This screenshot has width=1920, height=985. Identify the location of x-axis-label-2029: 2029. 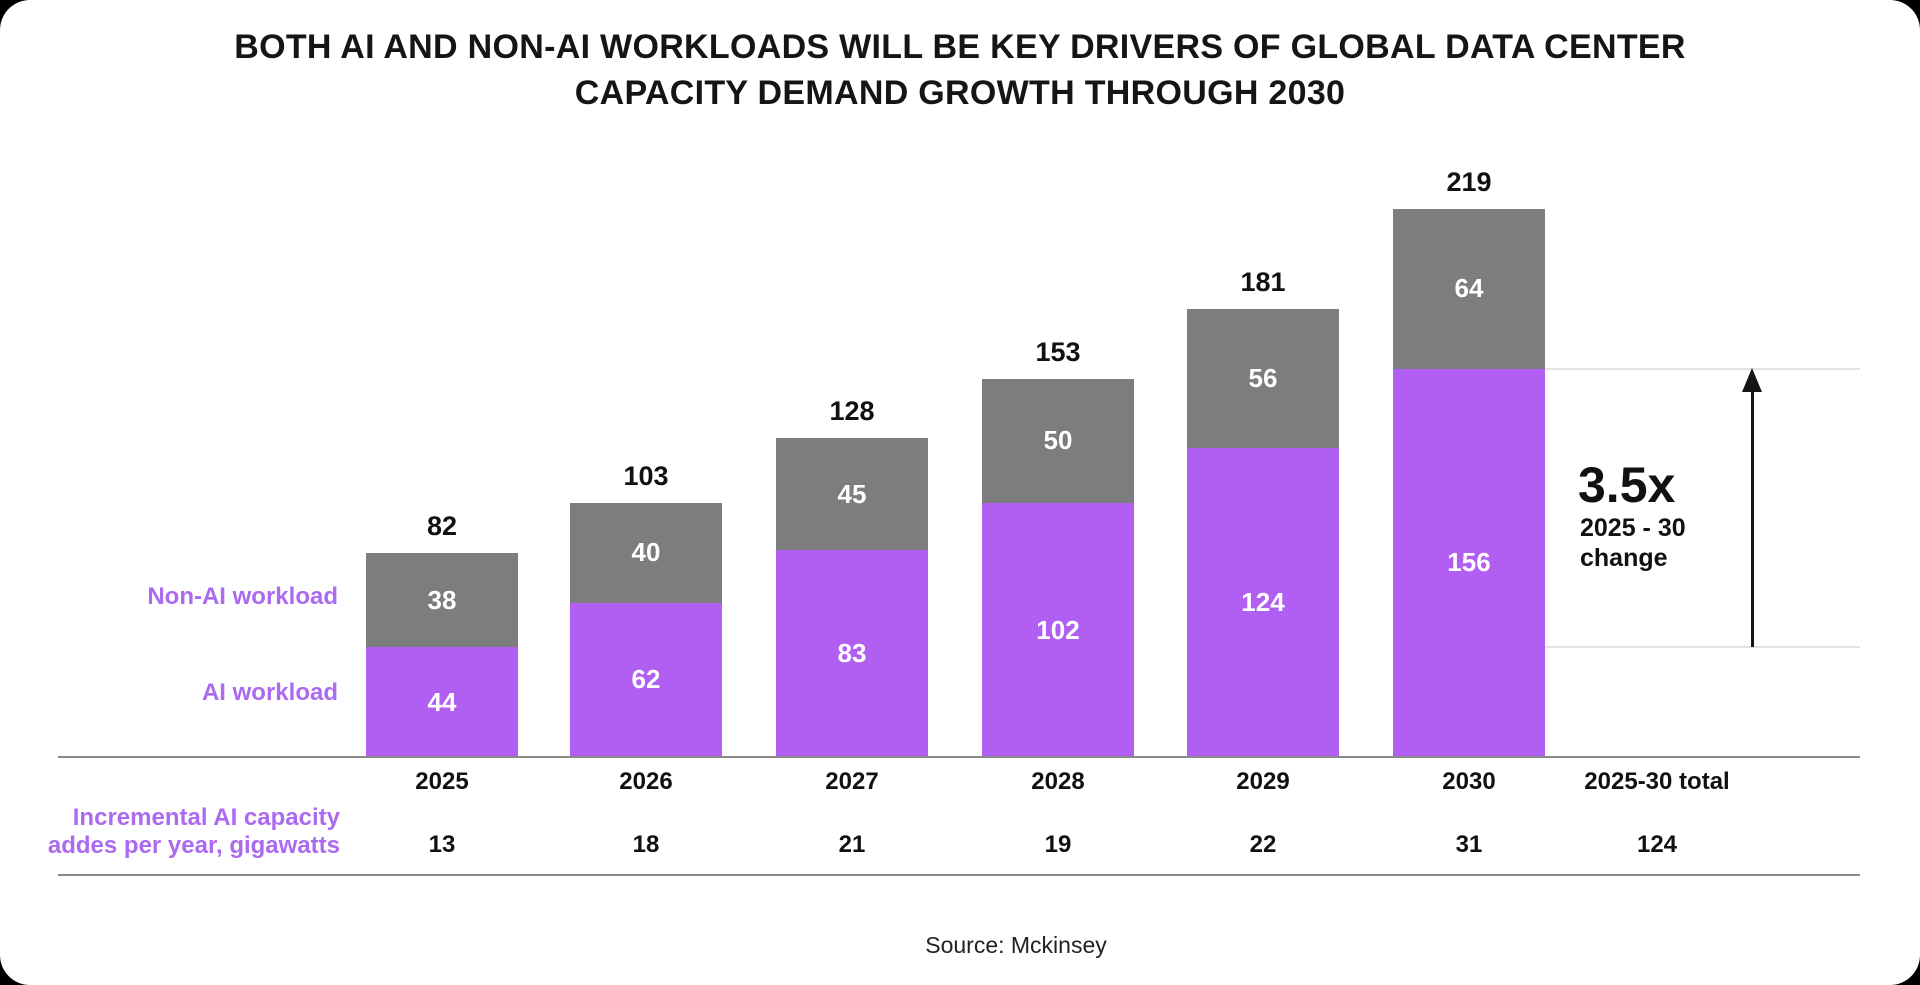
(1263, 781).